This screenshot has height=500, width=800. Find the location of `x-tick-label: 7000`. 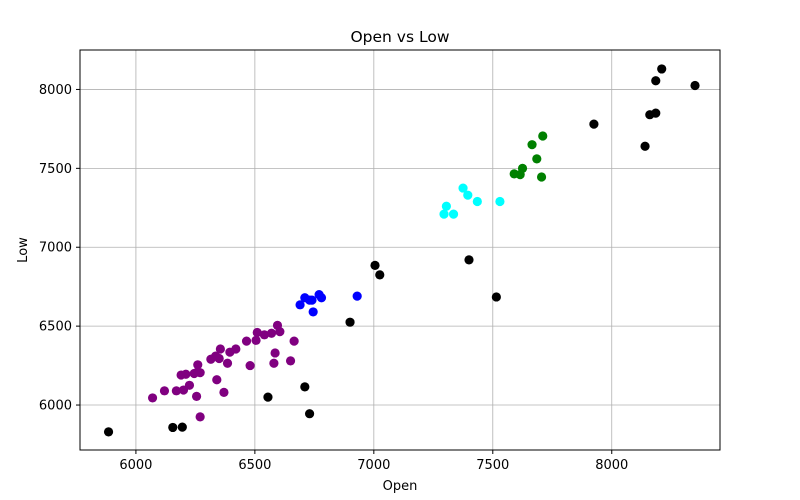

x-tick-label: 7000 is located at coordinates (373, 465).